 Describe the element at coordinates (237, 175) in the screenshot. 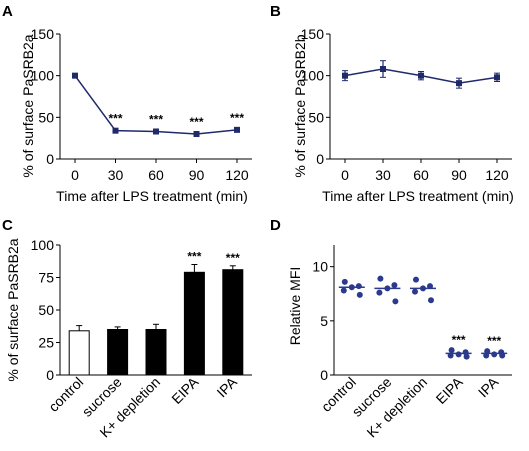

I see `panel-a-x-tick-label: 120` at that location.